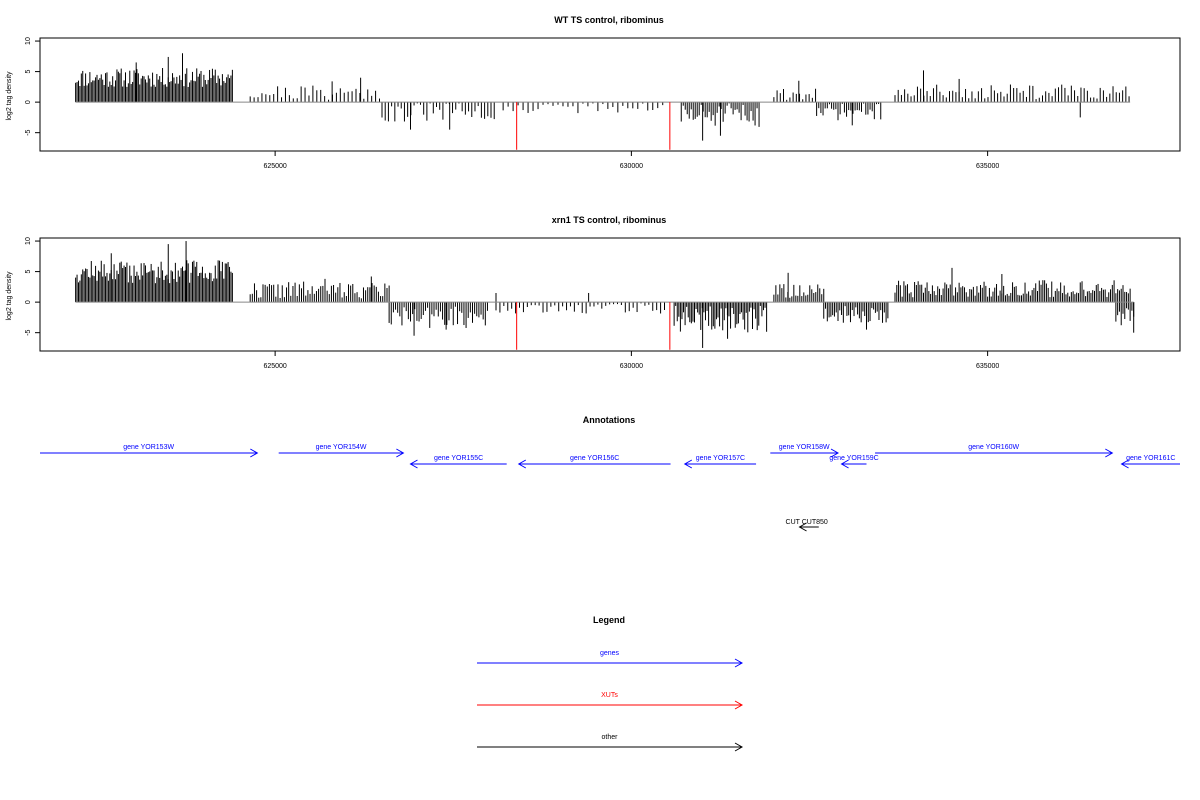  I want to click on annotation-label: gene YOR155C, so click(458, 458).